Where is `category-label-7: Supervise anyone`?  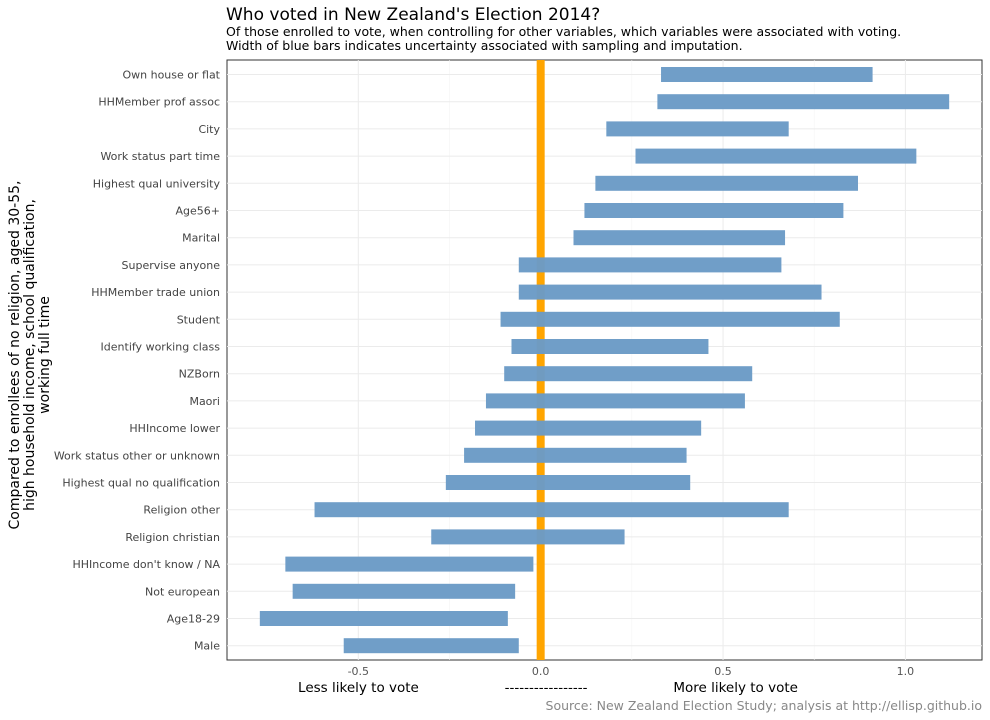
category-label-7: Supervise anyone is located at coordinates (171, 265).